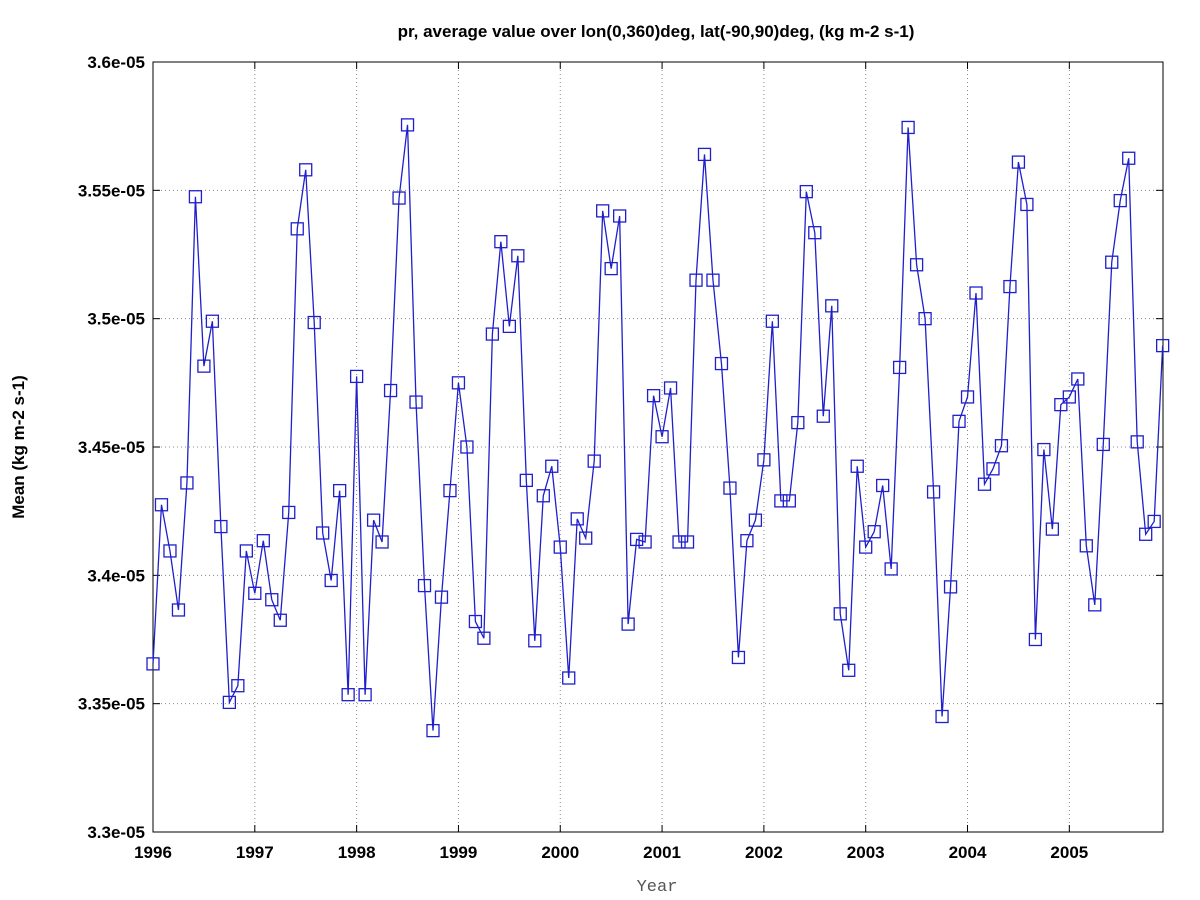 The width and height of the screenshot is (1200, 900). What do you see at coordinates (357, 852) in the screenshot?
I see `x-tick-label: 1998` at bounding box center [357, 852].